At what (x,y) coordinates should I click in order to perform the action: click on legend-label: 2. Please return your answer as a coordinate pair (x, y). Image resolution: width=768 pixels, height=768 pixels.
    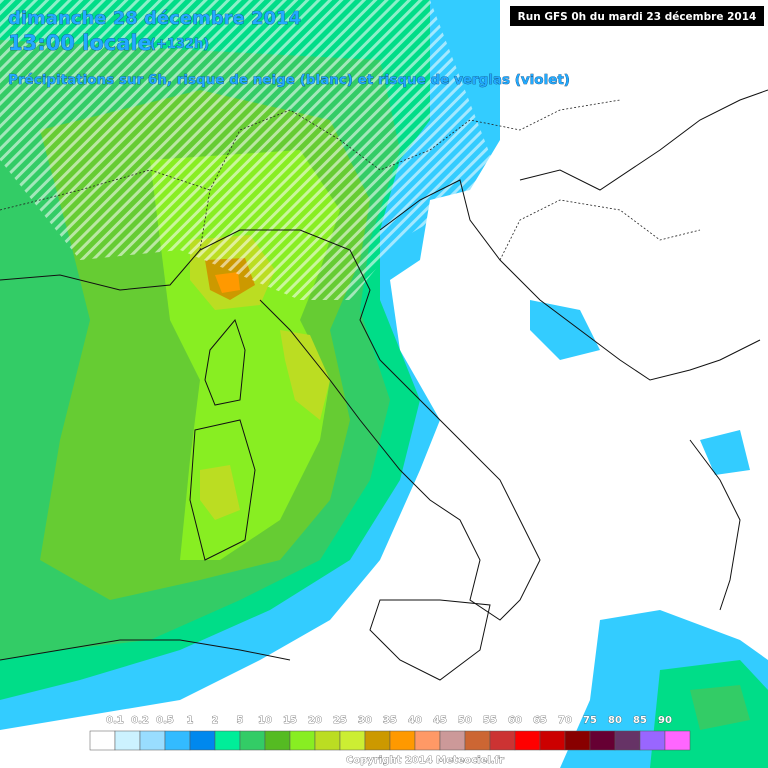
    Looking at the image, I should click on (215, 720).